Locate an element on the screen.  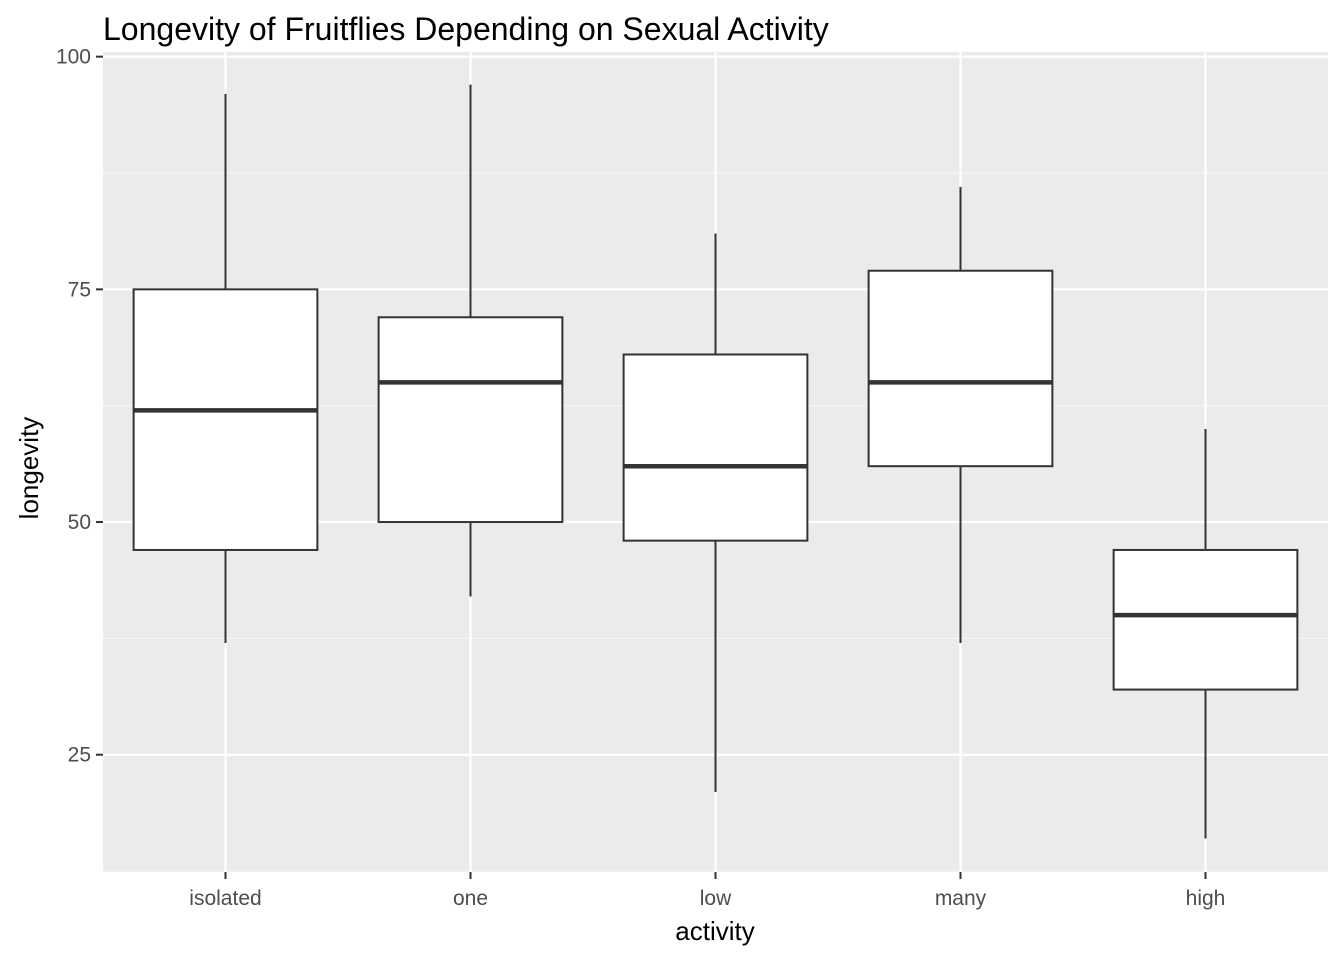
y-tick-label: 50 is located at coordinates (79, 522).